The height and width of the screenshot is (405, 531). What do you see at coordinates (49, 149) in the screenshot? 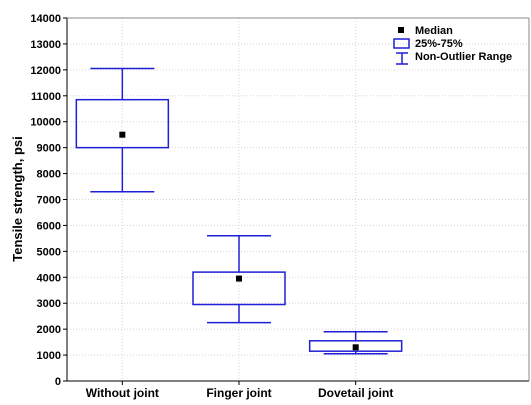
I see `y-tick-label: 9000` at bounding box center [49, 149].